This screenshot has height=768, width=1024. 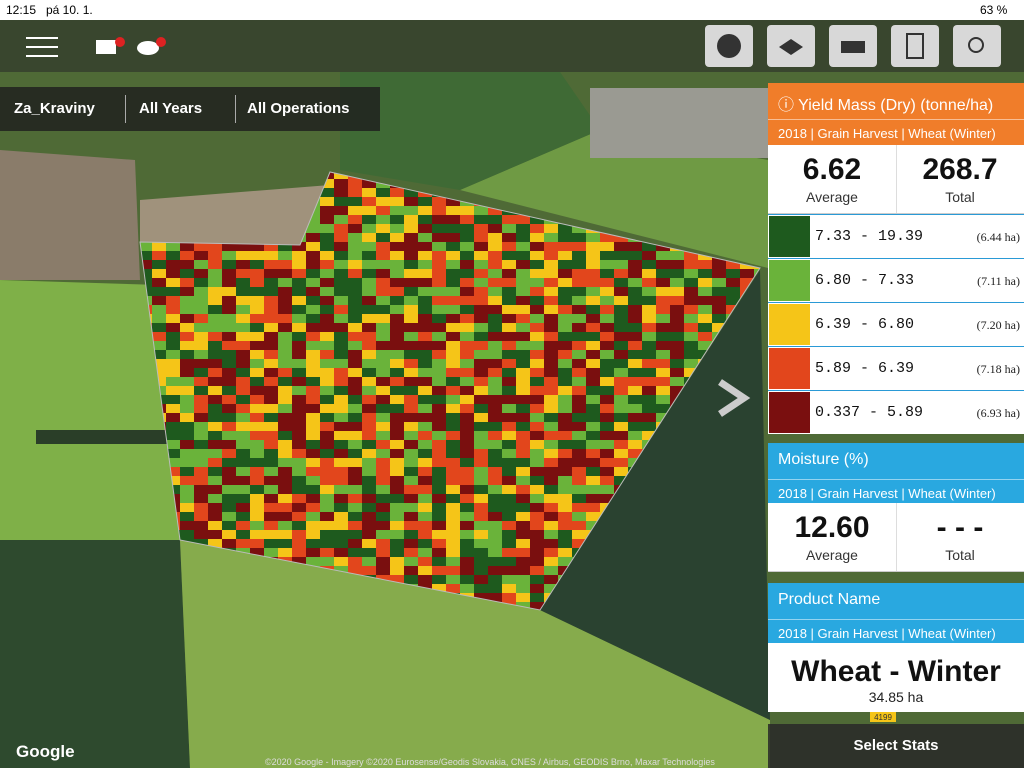 I want to click on zoom-button, so click(x=977, y=46).